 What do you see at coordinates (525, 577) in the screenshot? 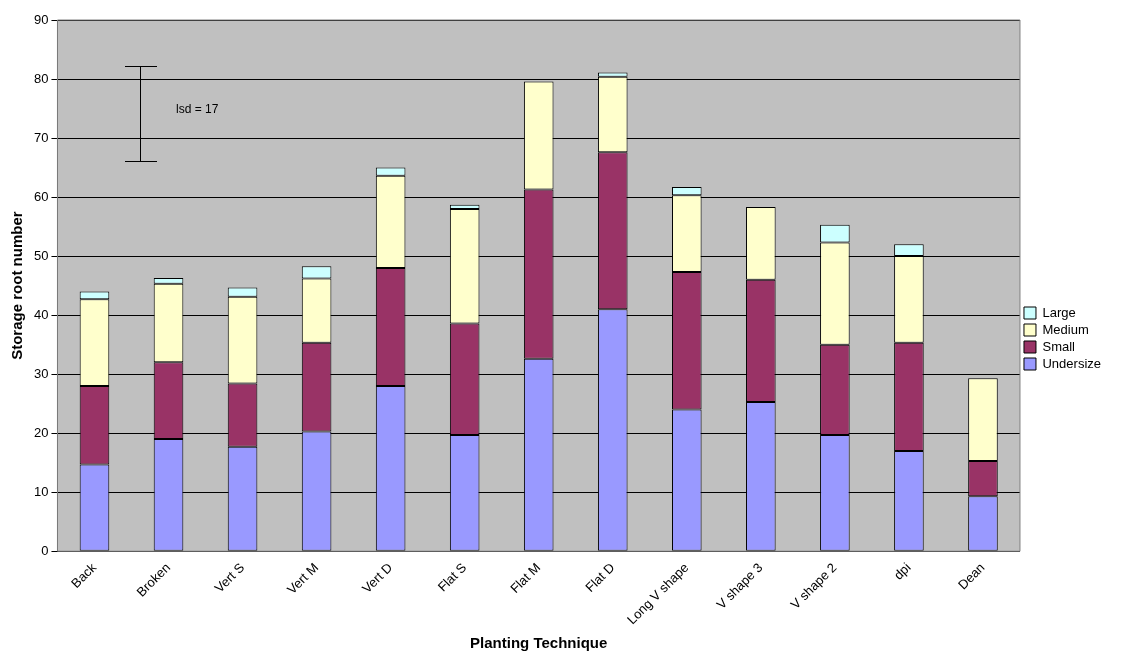
I see `x-tick-label: Flat M` at bounding box center [525, 577].